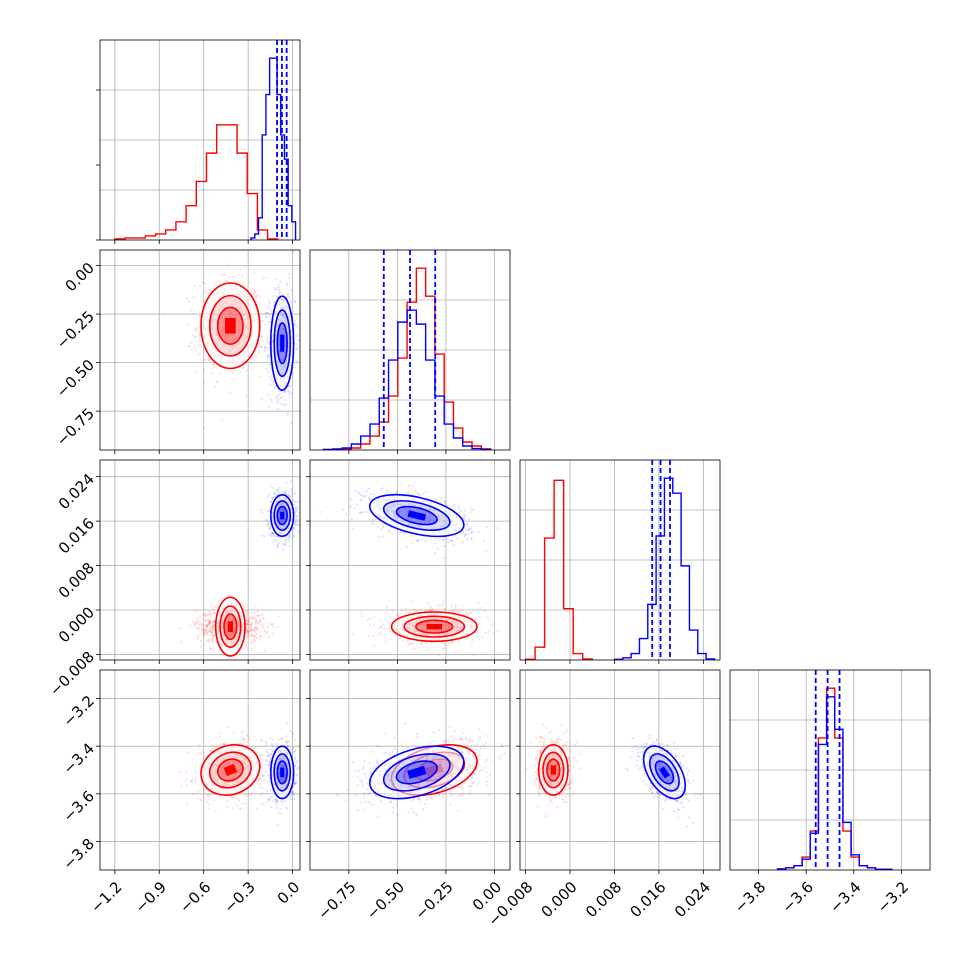 The image size is (970, 970). I want to click on panel-frame, so click(200, 350).